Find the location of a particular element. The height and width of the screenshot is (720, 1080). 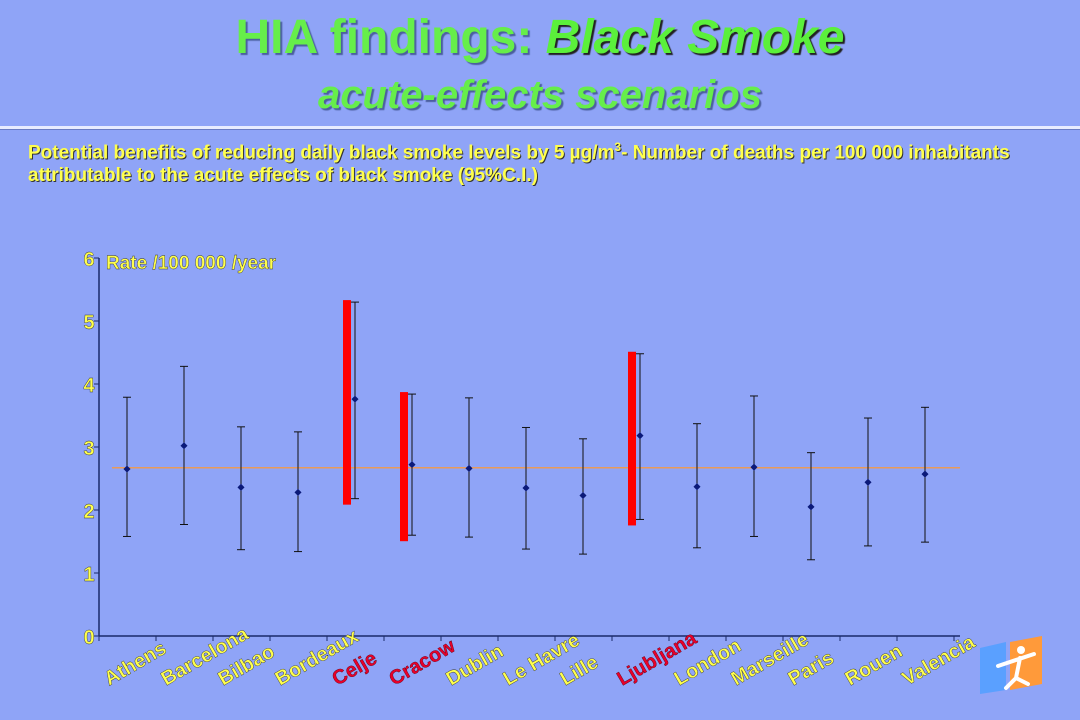

y-tick-label: 3 is located at coordinates (88, 449).